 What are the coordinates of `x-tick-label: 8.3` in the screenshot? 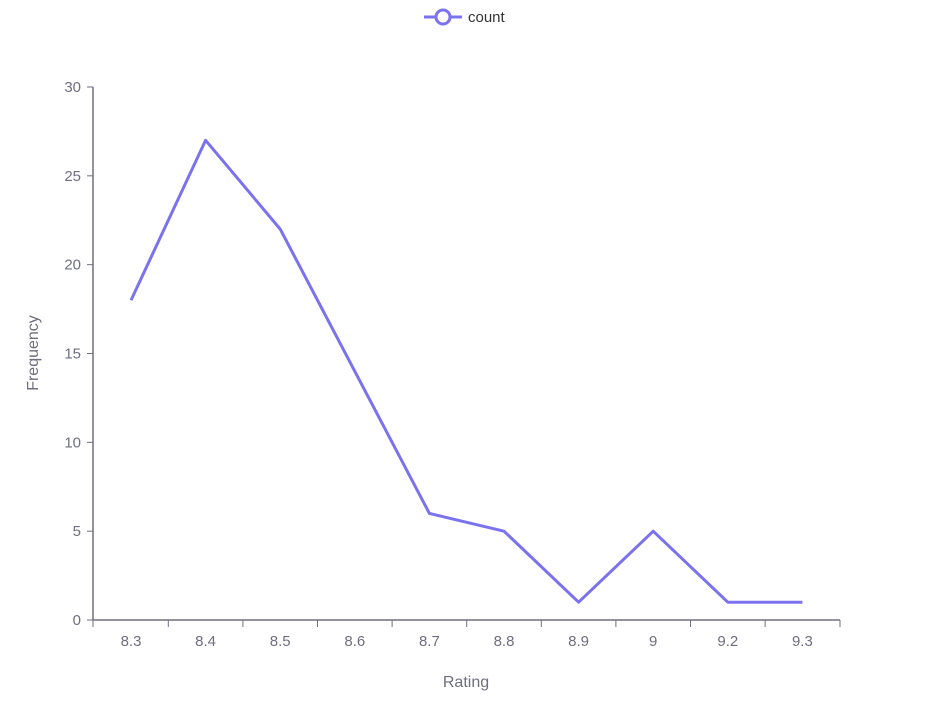 It's located at (131, 641).